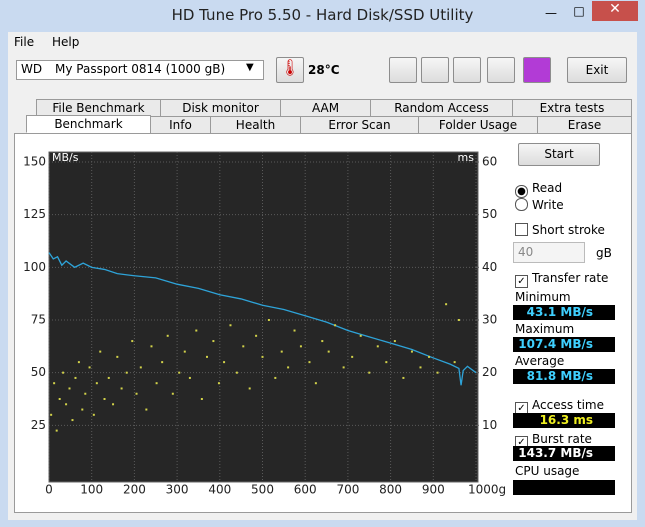 Image resolution: width=645 pixels, height=527 pixels. Describe the element at coordinates (549, 252) in the screenshot. I see `stroke-spinner: 40` at that location.